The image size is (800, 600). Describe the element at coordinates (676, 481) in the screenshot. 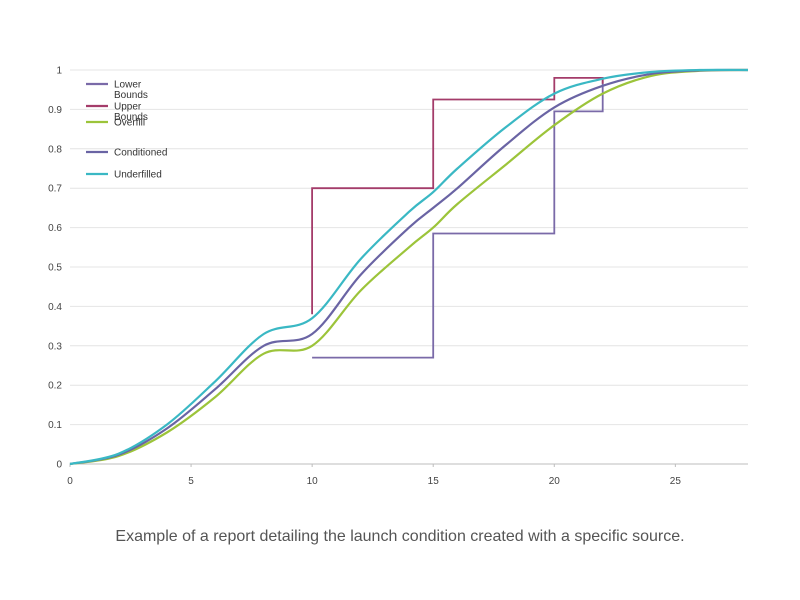

I see `x-tick-label: 25` at that location.